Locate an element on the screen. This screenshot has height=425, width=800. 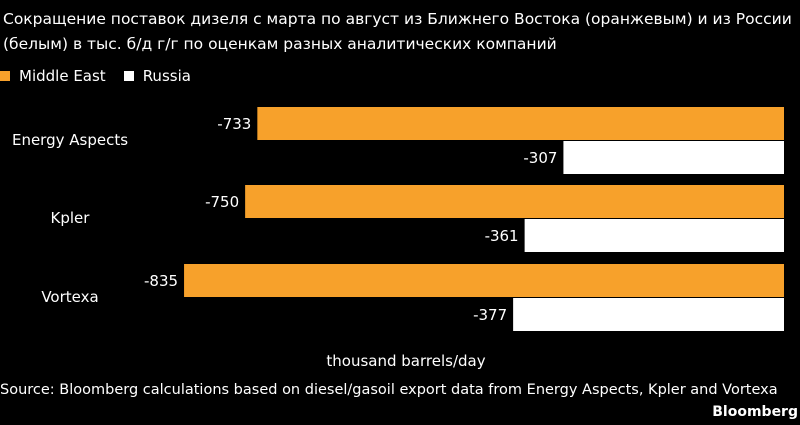
category-label: Vortexa is located at coordinates (69, 297).